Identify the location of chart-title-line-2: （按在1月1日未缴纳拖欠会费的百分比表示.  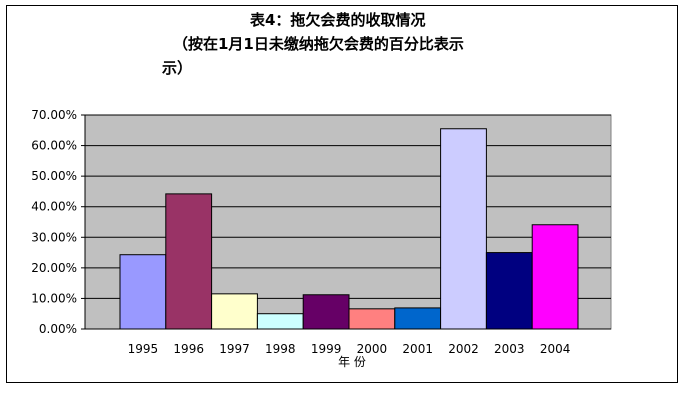
(318, 44).